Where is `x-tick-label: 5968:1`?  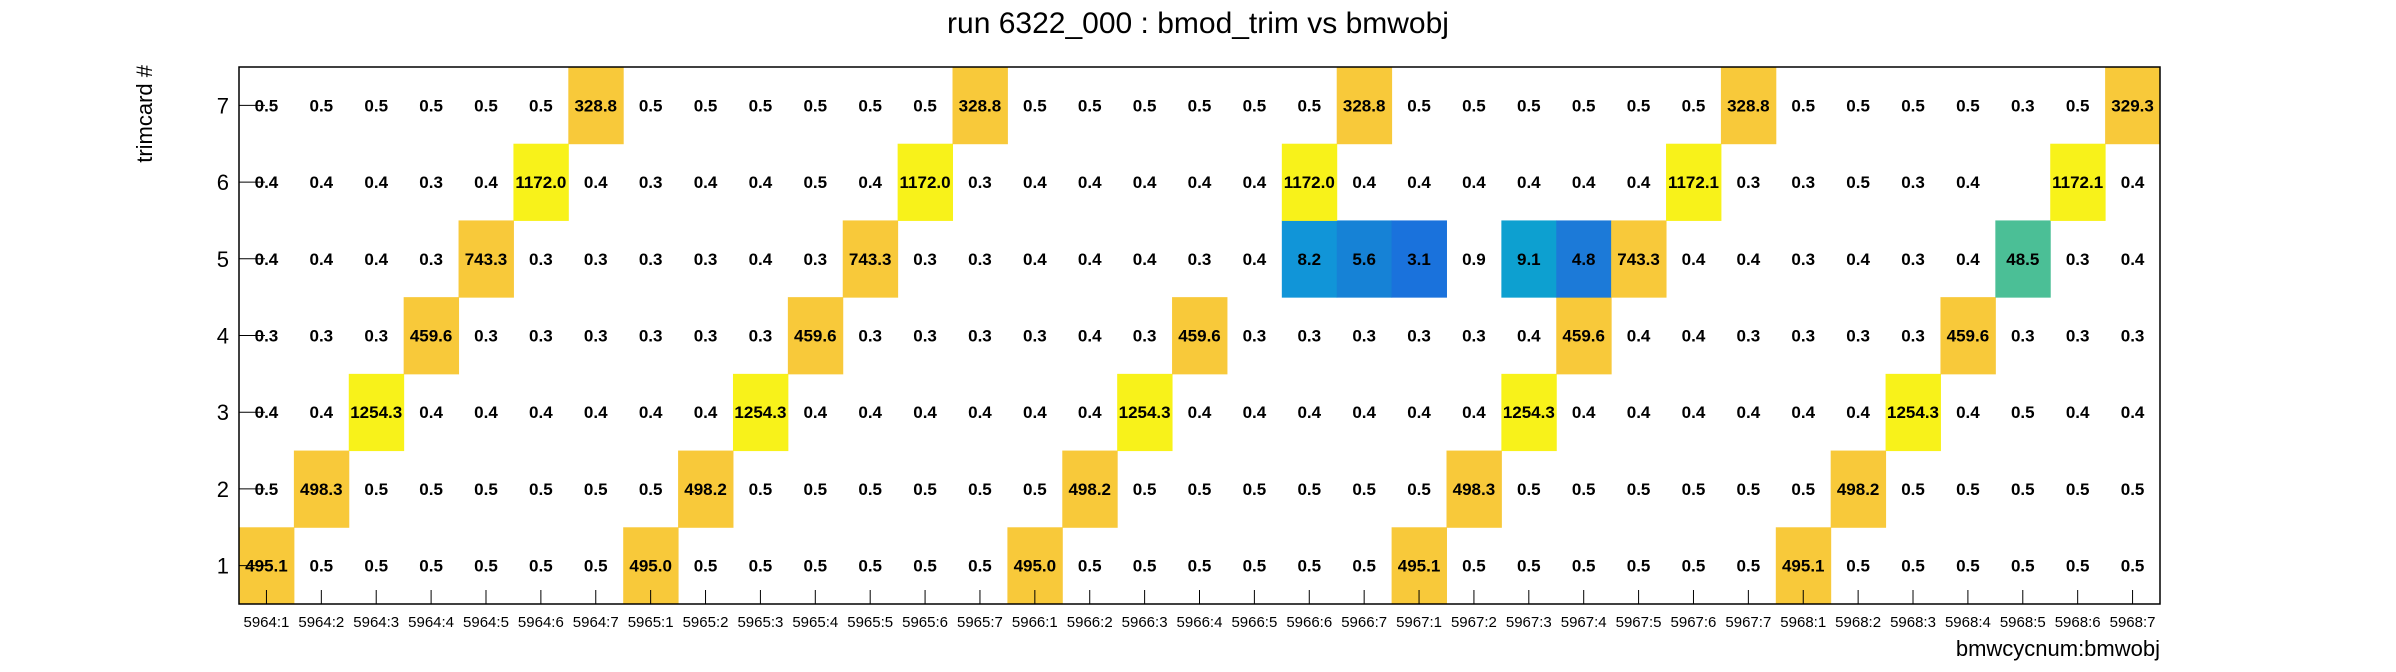 x-tick-label: 5968:1 is located at coordinates (1803, 622).